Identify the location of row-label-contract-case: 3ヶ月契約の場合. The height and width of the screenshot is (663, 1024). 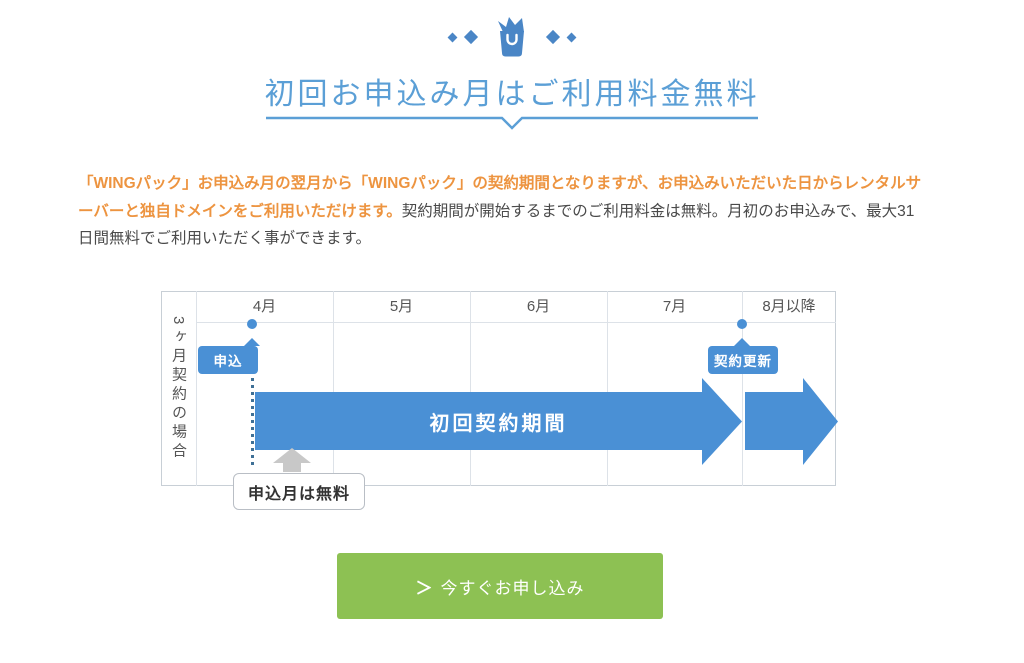
(178, 388).